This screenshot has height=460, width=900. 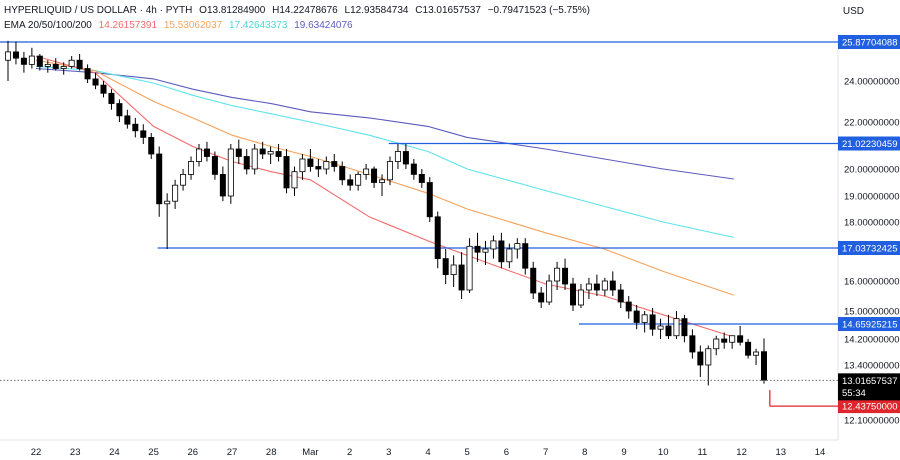 I want to click on x-tick-label: 11, so click(x=702, y=452).